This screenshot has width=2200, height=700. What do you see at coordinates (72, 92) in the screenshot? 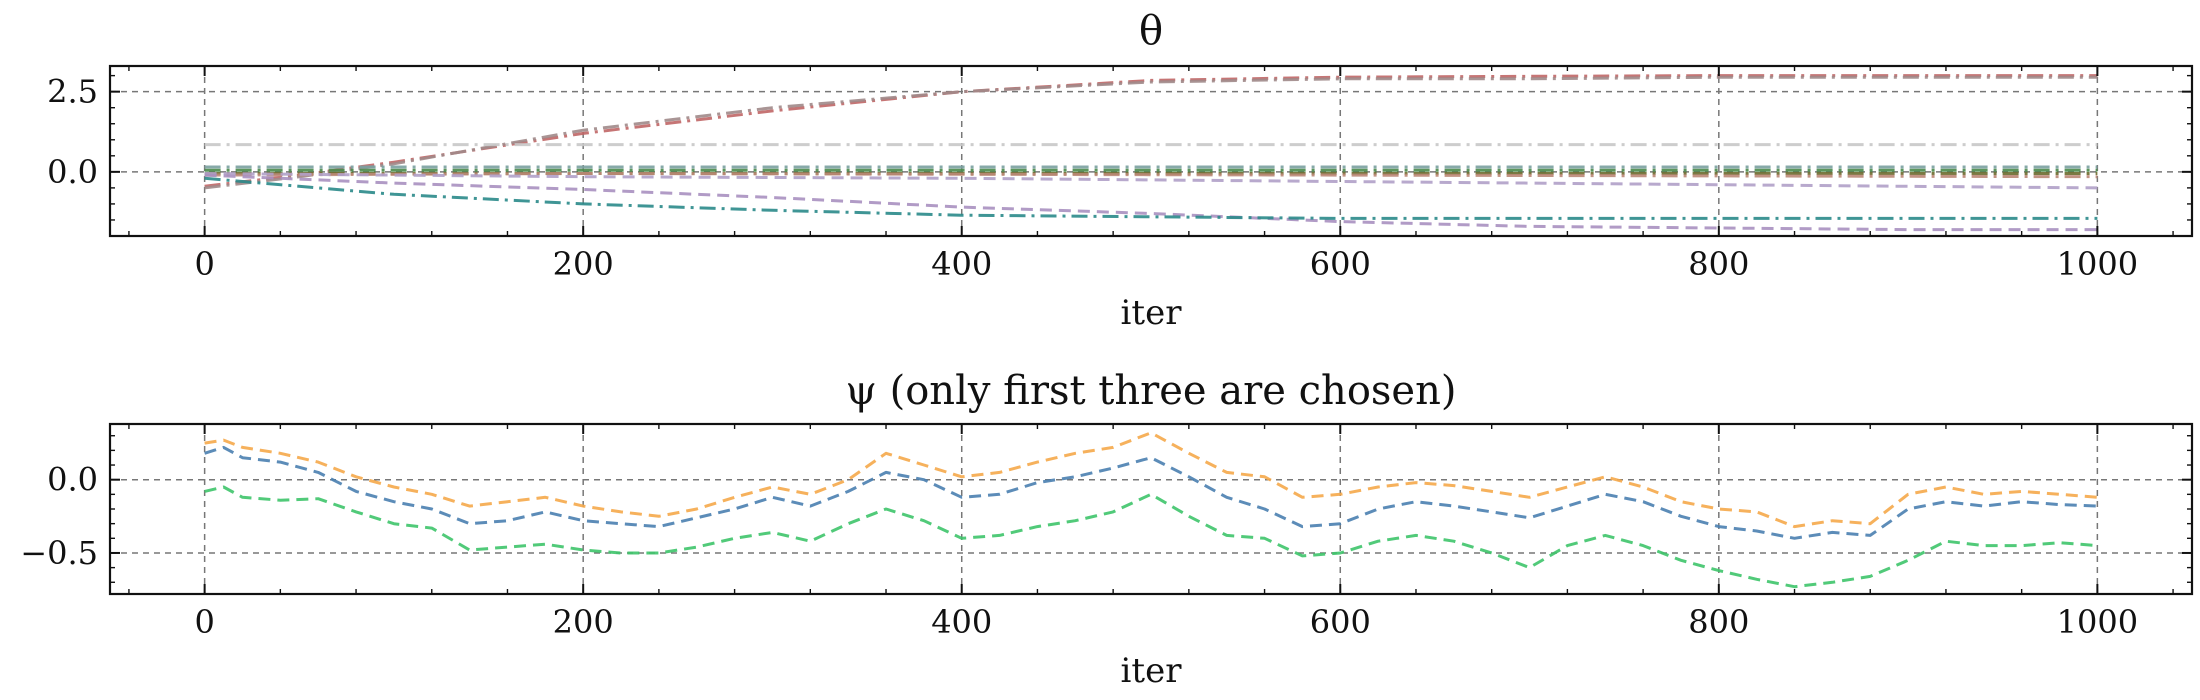
I see `y-tick-label: 2.5` at bounding box center [72, 92].